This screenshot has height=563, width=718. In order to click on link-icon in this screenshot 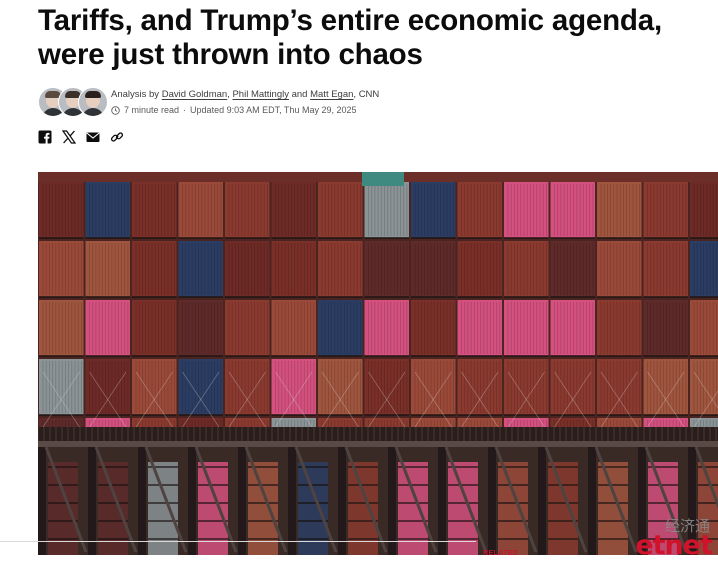, I will do `click(117, 137)`.